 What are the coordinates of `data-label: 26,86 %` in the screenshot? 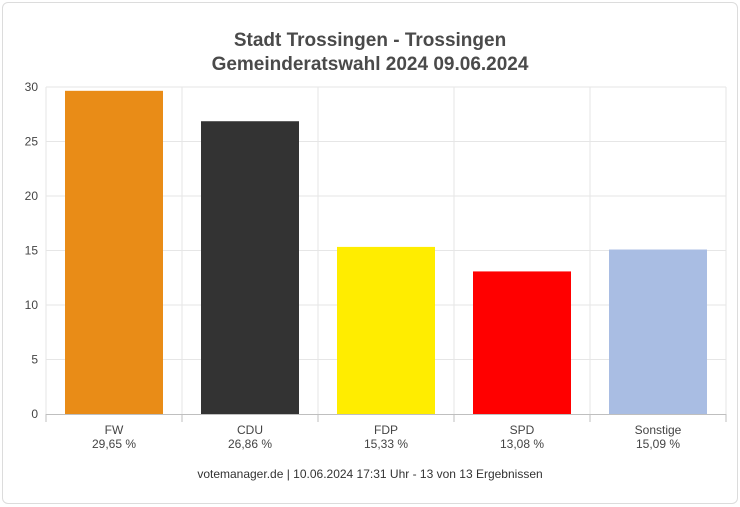 It's located at (250, 444).